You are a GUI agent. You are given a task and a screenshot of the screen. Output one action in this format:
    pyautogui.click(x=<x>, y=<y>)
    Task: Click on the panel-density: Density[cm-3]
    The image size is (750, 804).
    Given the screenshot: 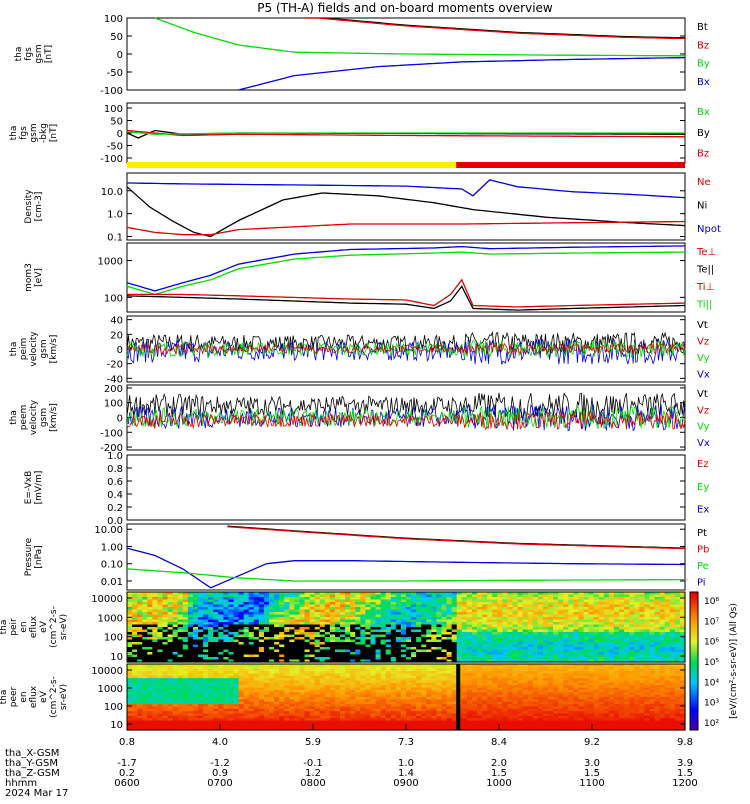 What is the action you would take?
    pyautogui.click(x=354, y=206)
    